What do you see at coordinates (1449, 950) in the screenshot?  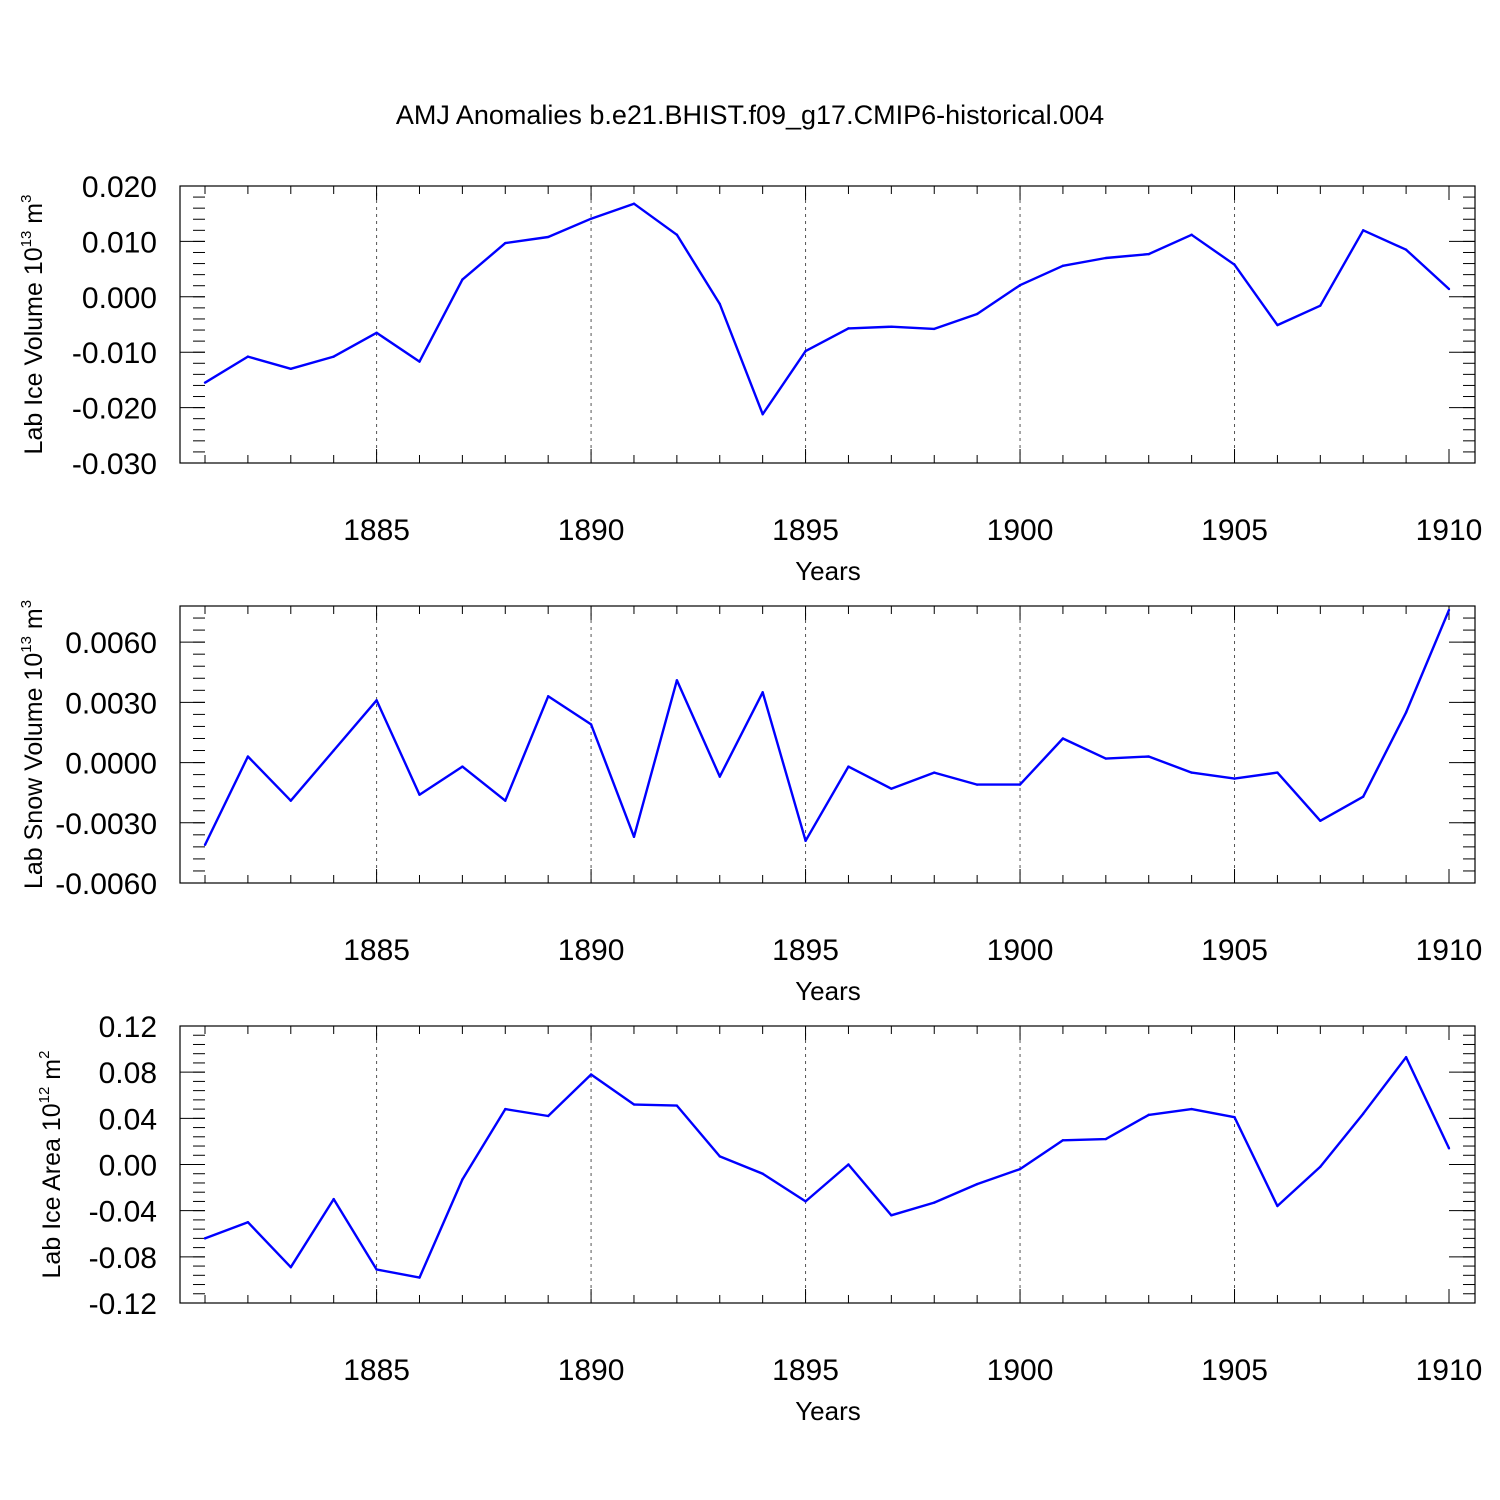 I see `x-tick-label: 1910` at bounding box center [1449, 950].